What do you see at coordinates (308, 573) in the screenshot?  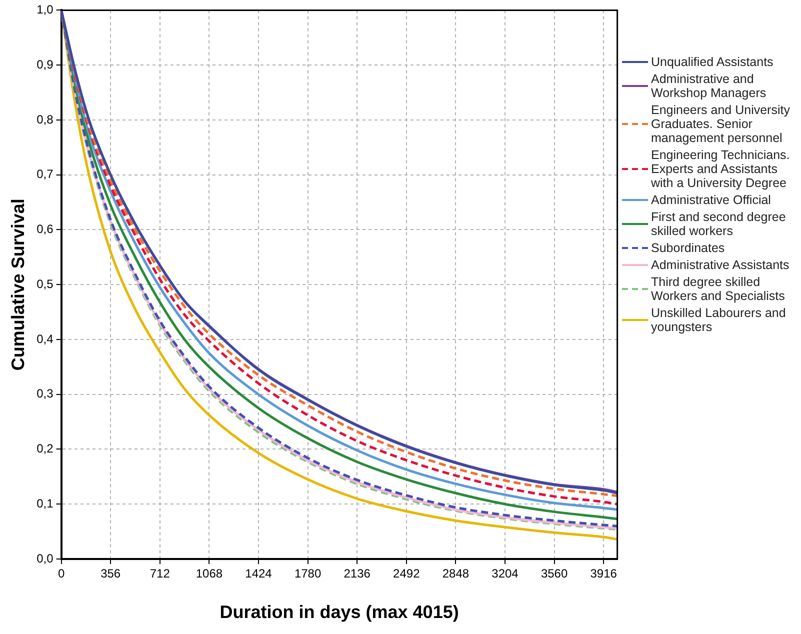 I see `x-tick-label: 1780` at bounding box center [308, 573].